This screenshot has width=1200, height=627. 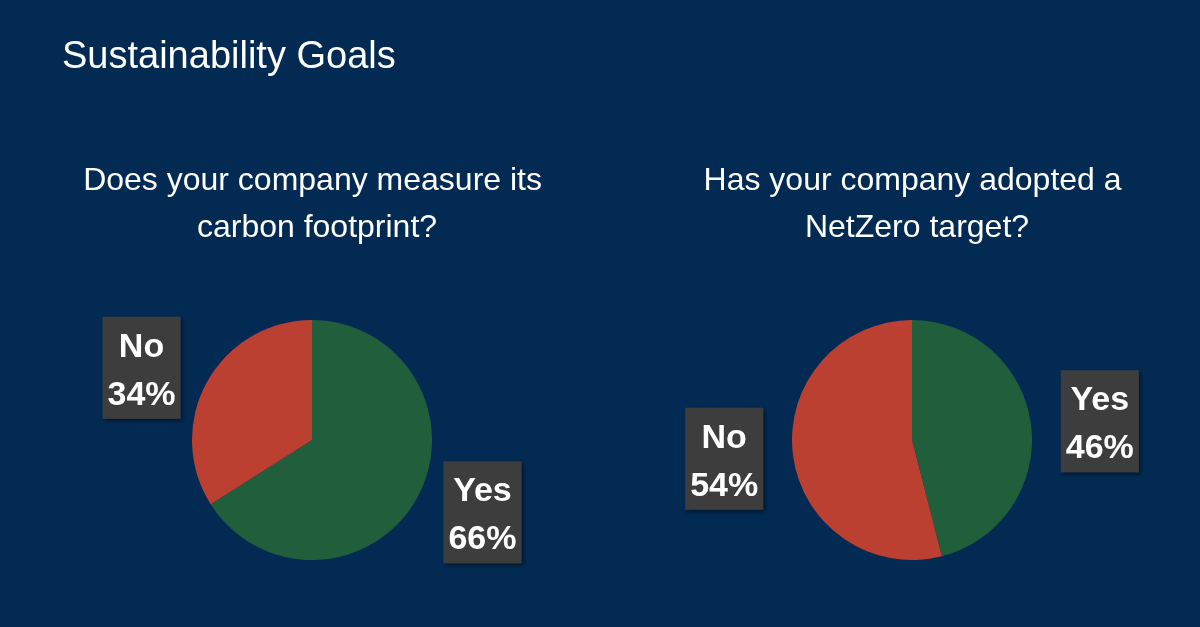 I want to click on chart-title: Has your company adopted a NetZero target?, so click(x=917, y=202).